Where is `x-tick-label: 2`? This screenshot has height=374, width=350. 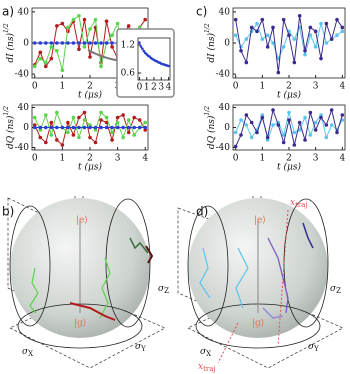
x-tick-label: 2 is located at coordinates (90, 159).